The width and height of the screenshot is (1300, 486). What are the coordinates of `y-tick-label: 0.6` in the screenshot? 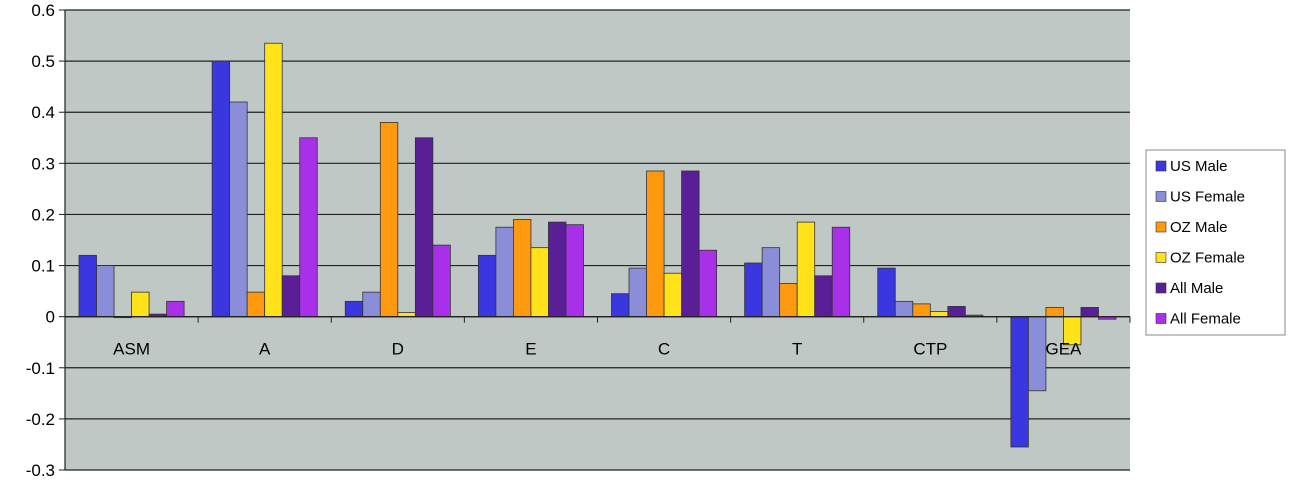 It's located at (43, 10).